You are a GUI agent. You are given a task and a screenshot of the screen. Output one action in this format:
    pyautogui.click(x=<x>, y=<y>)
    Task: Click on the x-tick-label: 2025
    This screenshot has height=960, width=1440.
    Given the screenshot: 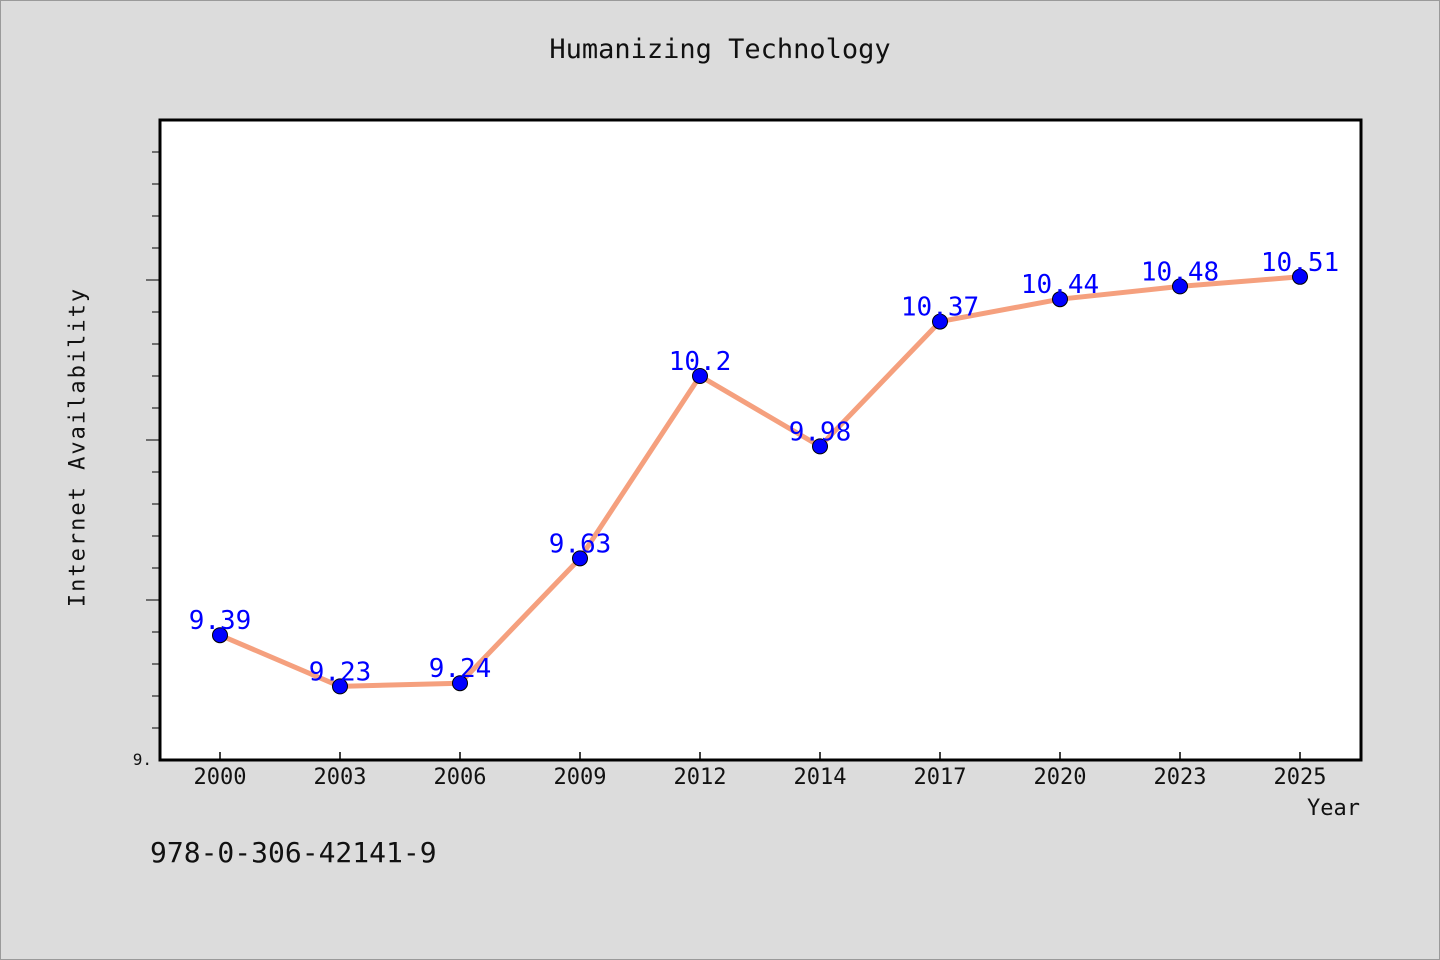 What is the action you would take?
    pyautogui.click(x=1300, y=777)
    